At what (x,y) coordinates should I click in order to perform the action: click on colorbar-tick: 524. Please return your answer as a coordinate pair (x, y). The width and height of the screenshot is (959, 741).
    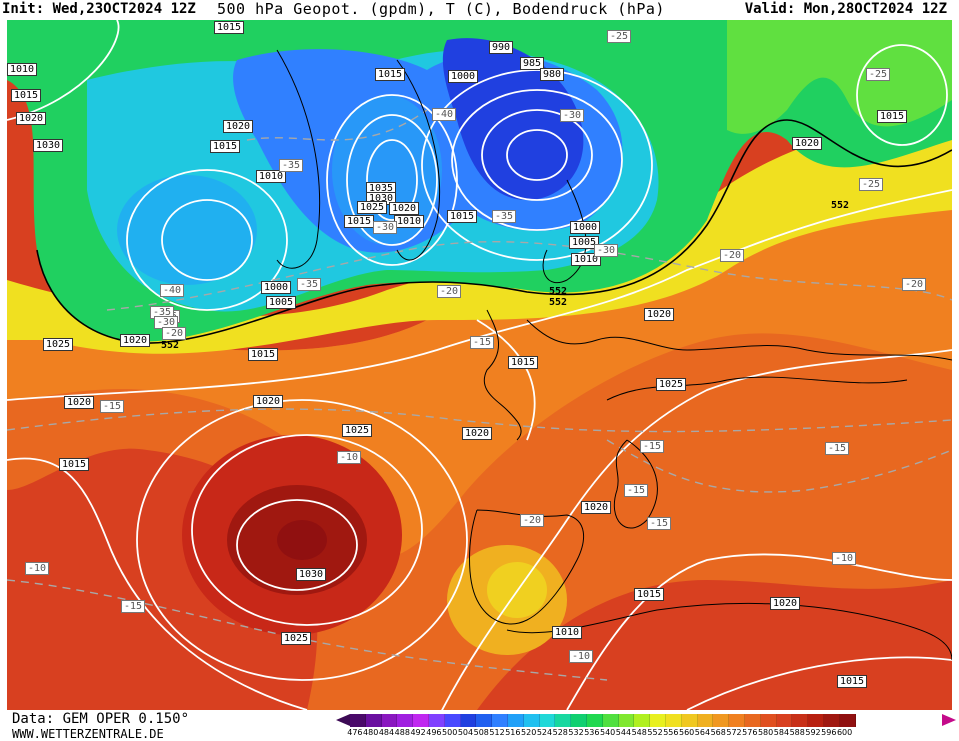
    Looking at the image, I should click on (544, 732).